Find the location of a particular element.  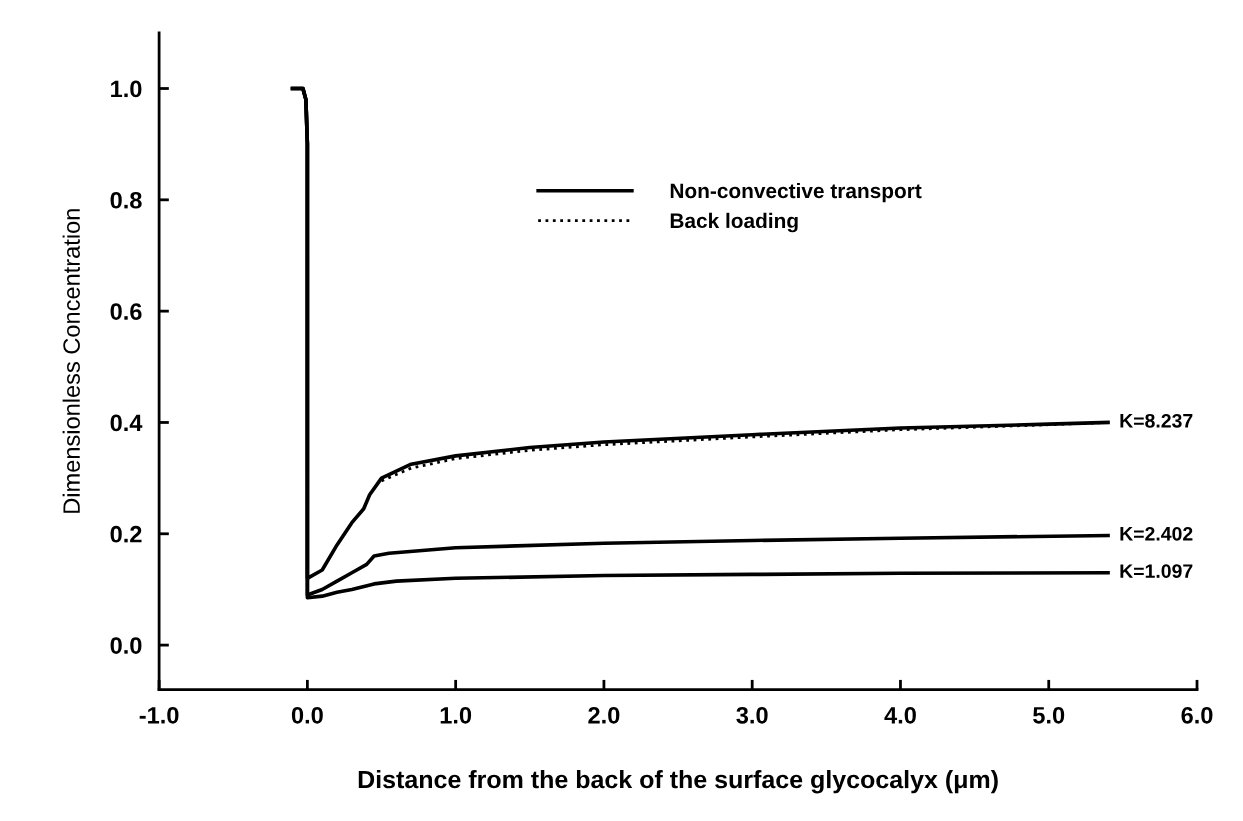

x-tick-label: 3.0 is located at coordinates (752, 715).